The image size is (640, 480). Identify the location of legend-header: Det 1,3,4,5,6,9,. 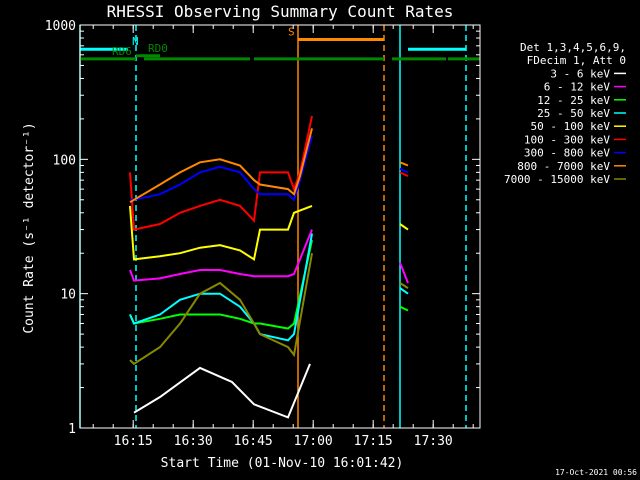
(573, 47).